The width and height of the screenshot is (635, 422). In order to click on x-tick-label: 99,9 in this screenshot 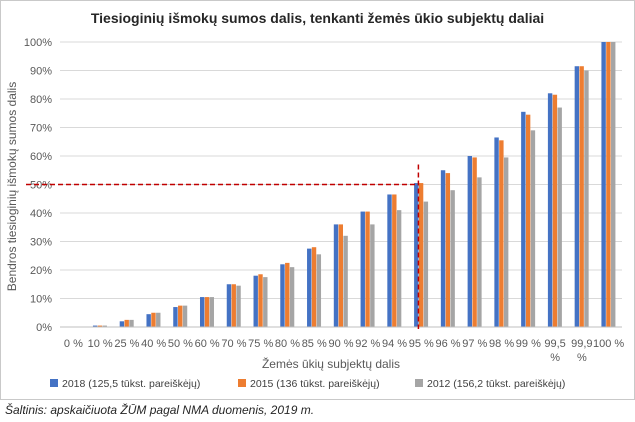, I will do `click(581, 344)`.